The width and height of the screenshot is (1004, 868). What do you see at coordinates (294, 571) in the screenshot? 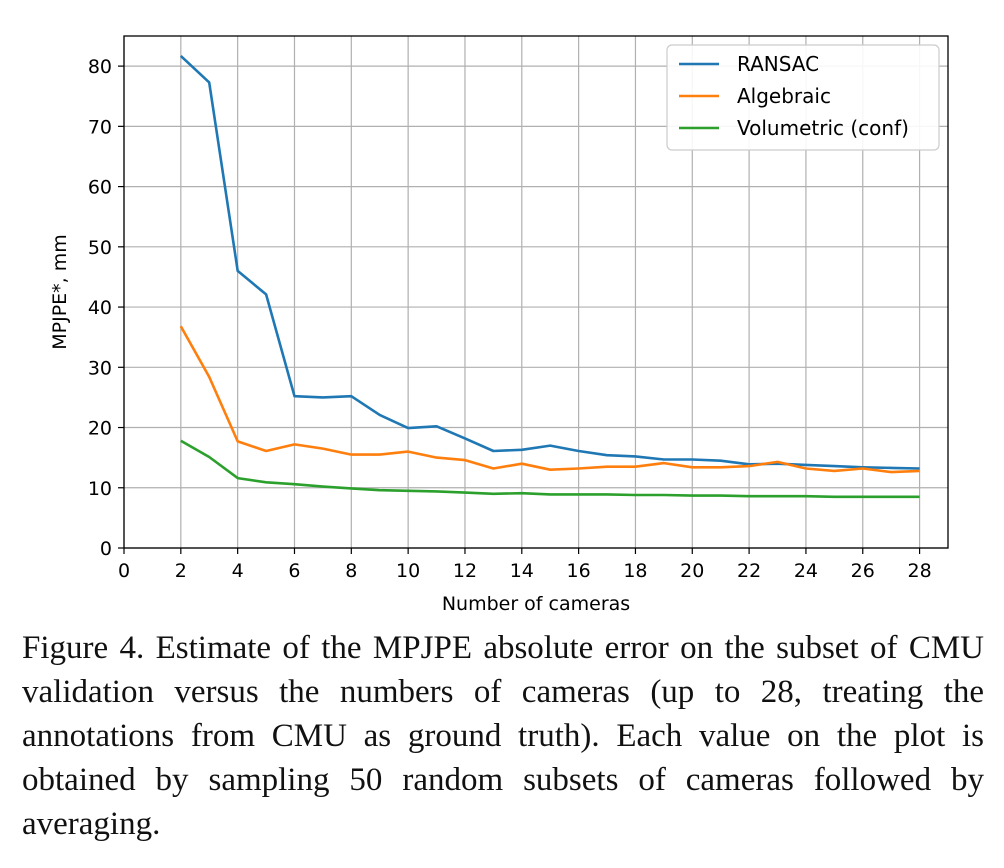
I see `x-tick-label: 6` at bounding box center [294, 571].